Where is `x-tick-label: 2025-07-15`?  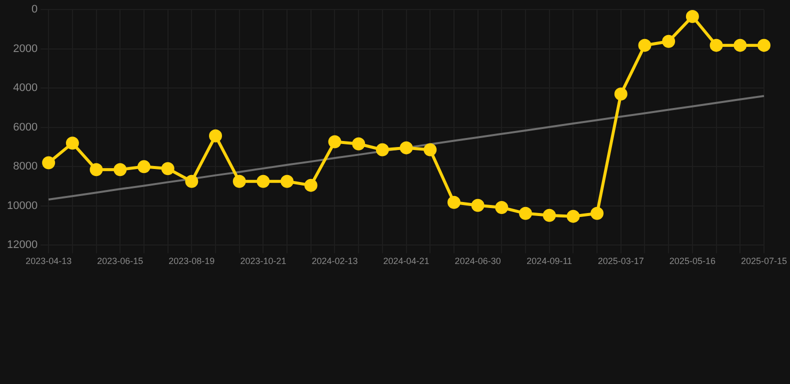 x-tick-label: 2025-07-15 is located at coordinates (764, 261).